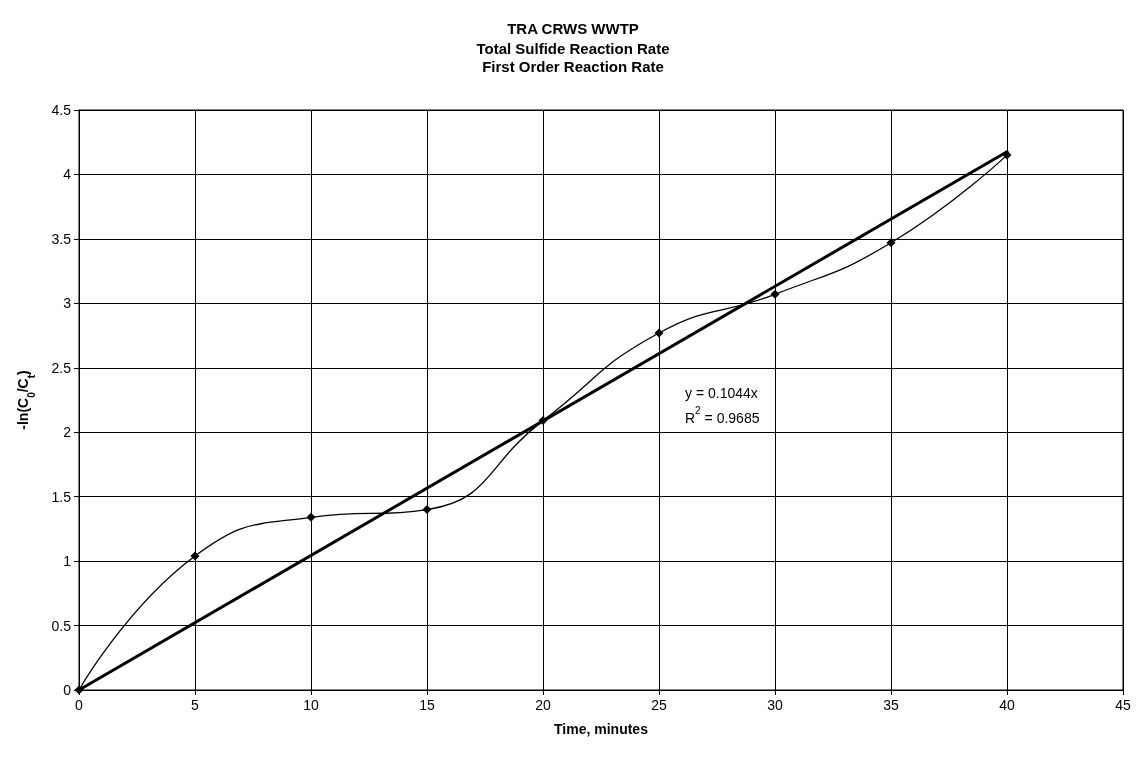 The image size is (1146, 767). Describe the element at coordinates (61, 625) in the screenshot. I see `y-tick-label: 0.5` at that location.